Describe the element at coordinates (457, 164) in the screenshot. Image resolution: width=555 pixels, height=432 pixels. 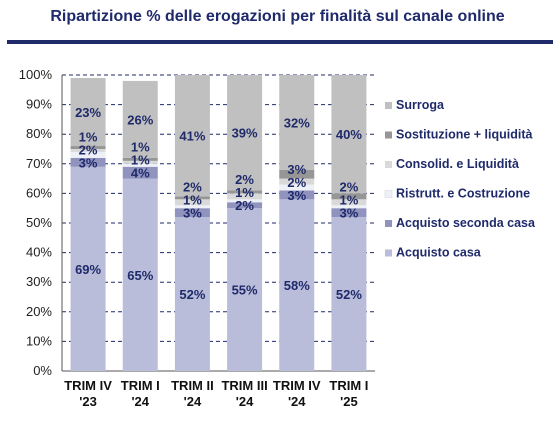
I see `legend-label: Consolid. e Liquidità` at that location.